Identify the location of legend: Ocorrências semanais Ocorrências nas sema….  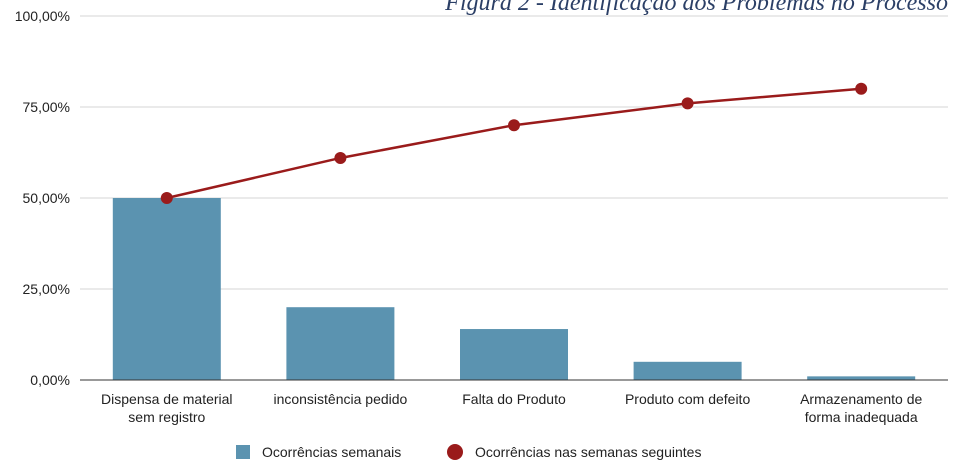
(468, 452).